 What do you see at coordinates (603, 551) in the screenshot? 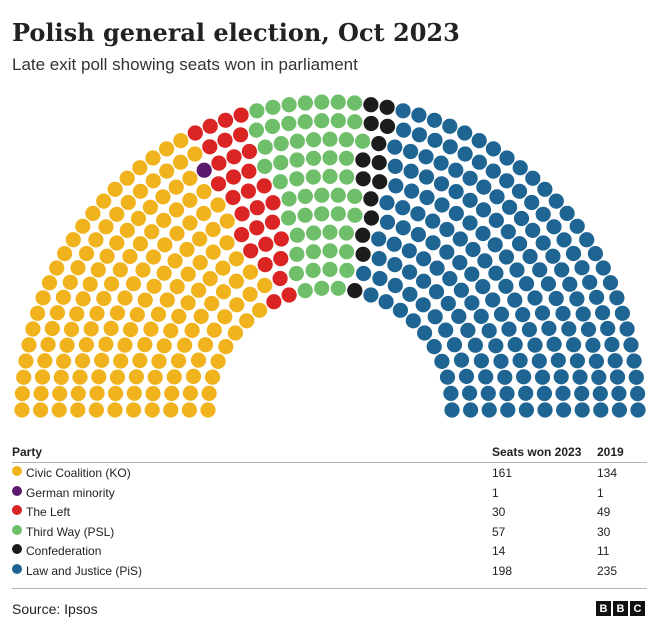
I see `seats-2019-value: 11` at bounding box center [603, 551].